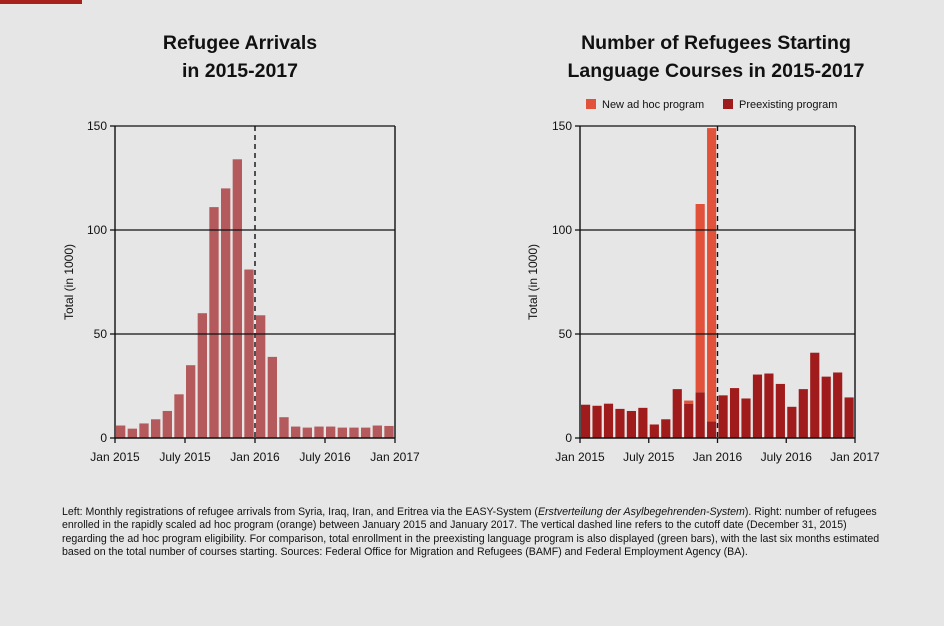 This screenshot has height=626, width=944. What do you see at coordinates (240, 71) in the screenshot?
I see `chart-title-line: in 2015-2017` at bounding box center [240, 71].